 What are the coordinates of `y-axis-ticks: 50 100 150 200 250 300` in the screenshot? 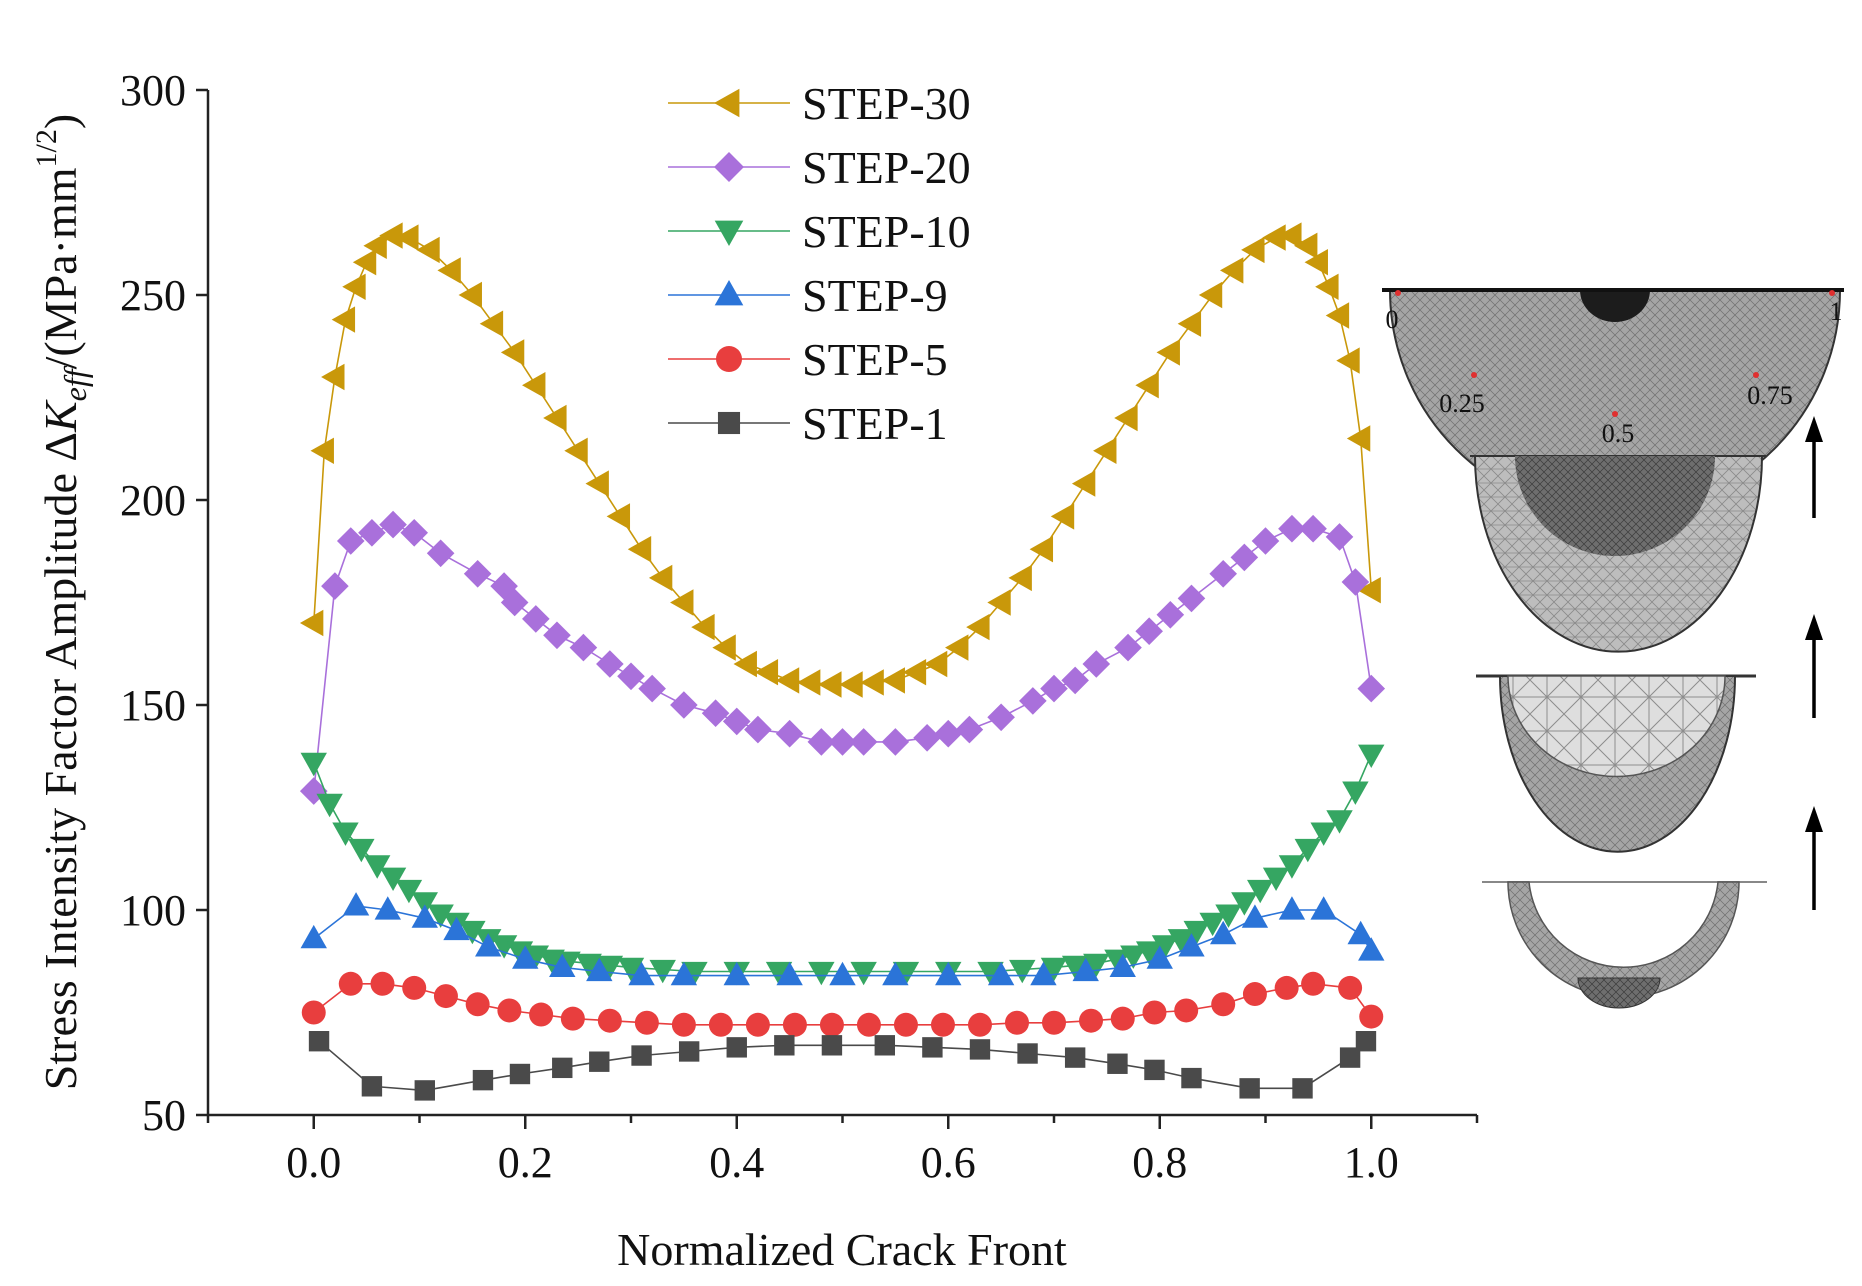 It's located at (164, 603).